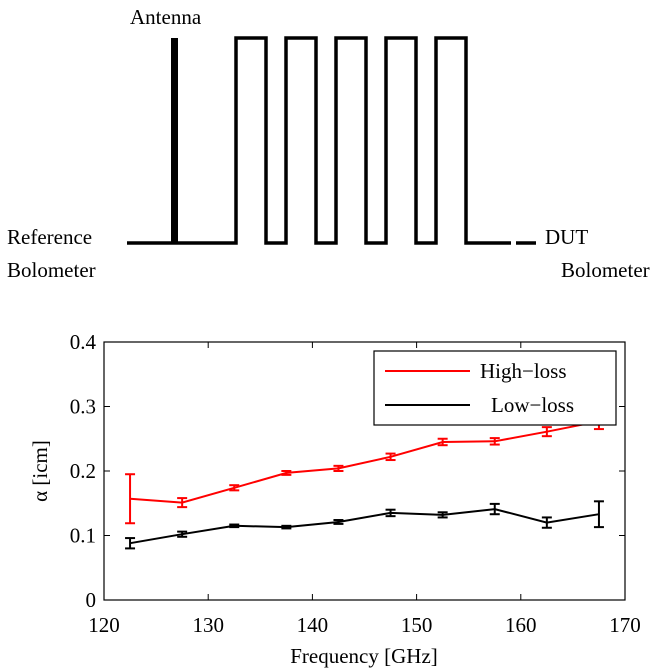 This screenshot has height=671, width=660. I want to click on legend: High−loss Low−loss, so click(495, 388).